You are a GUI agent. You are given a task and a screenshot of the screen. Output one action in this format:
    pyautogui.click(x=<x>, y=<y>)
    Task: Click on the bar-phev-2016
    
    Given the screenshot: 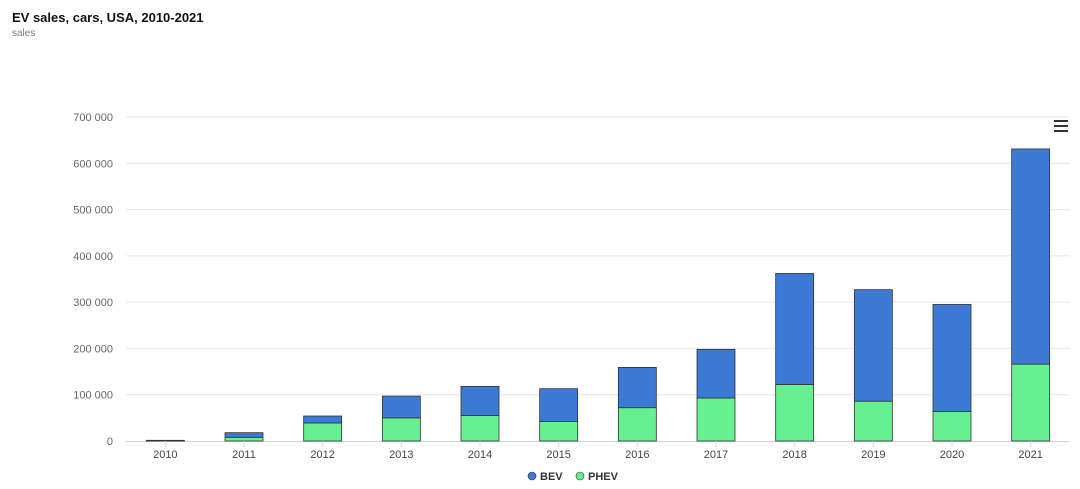 What is the action you would take?
    pyautogui.click(x=637, y=424)
    